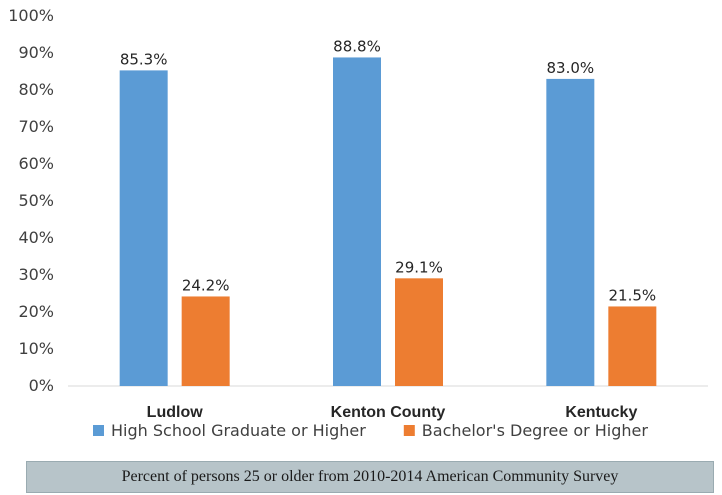  Describe the element at coordinates (41, 385) in the screenshot. I see `y-tick-label: 0%` at that location.